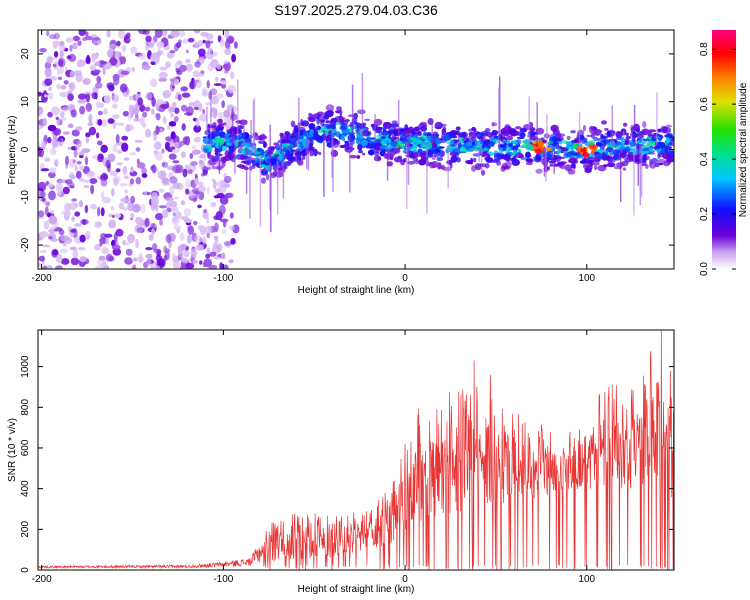 The image size is (750, 600). Describe the element at coordinates (405, 278) in the screenshot. I see `x-tick-label: 0` at that location.